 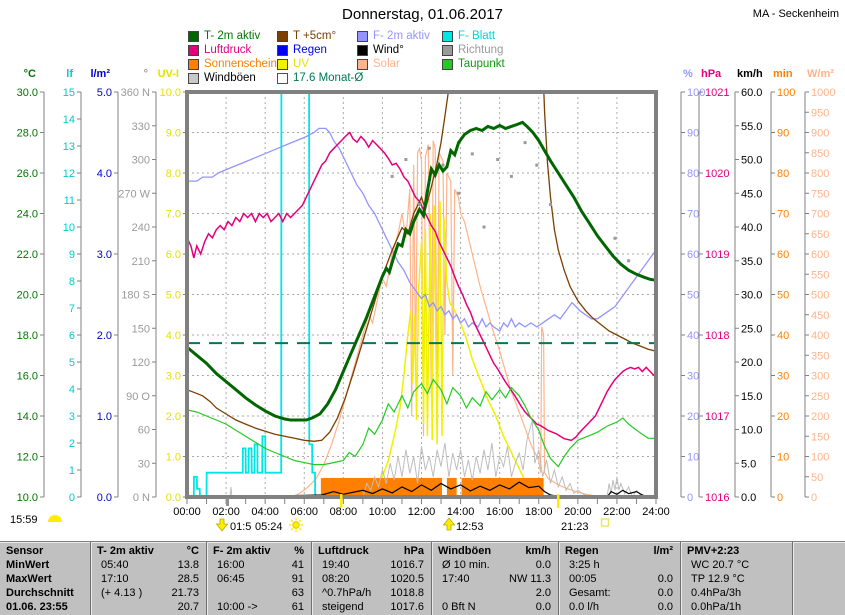 I want to click on svg-text: 13, so click(x=69, y=147).